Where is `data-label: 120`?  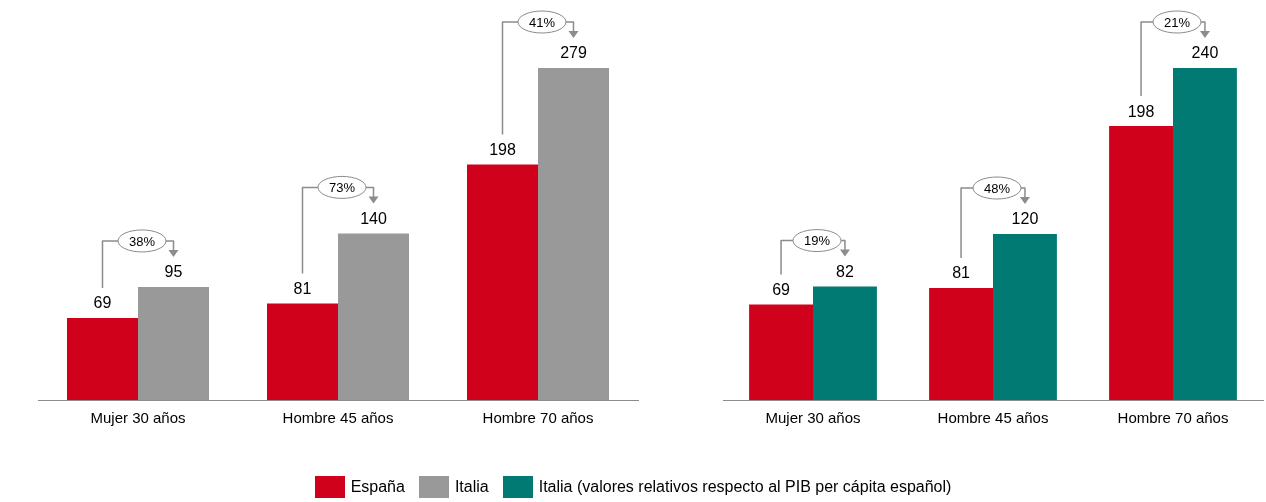
data-label: 120 is located at coordinates (1025, 219).